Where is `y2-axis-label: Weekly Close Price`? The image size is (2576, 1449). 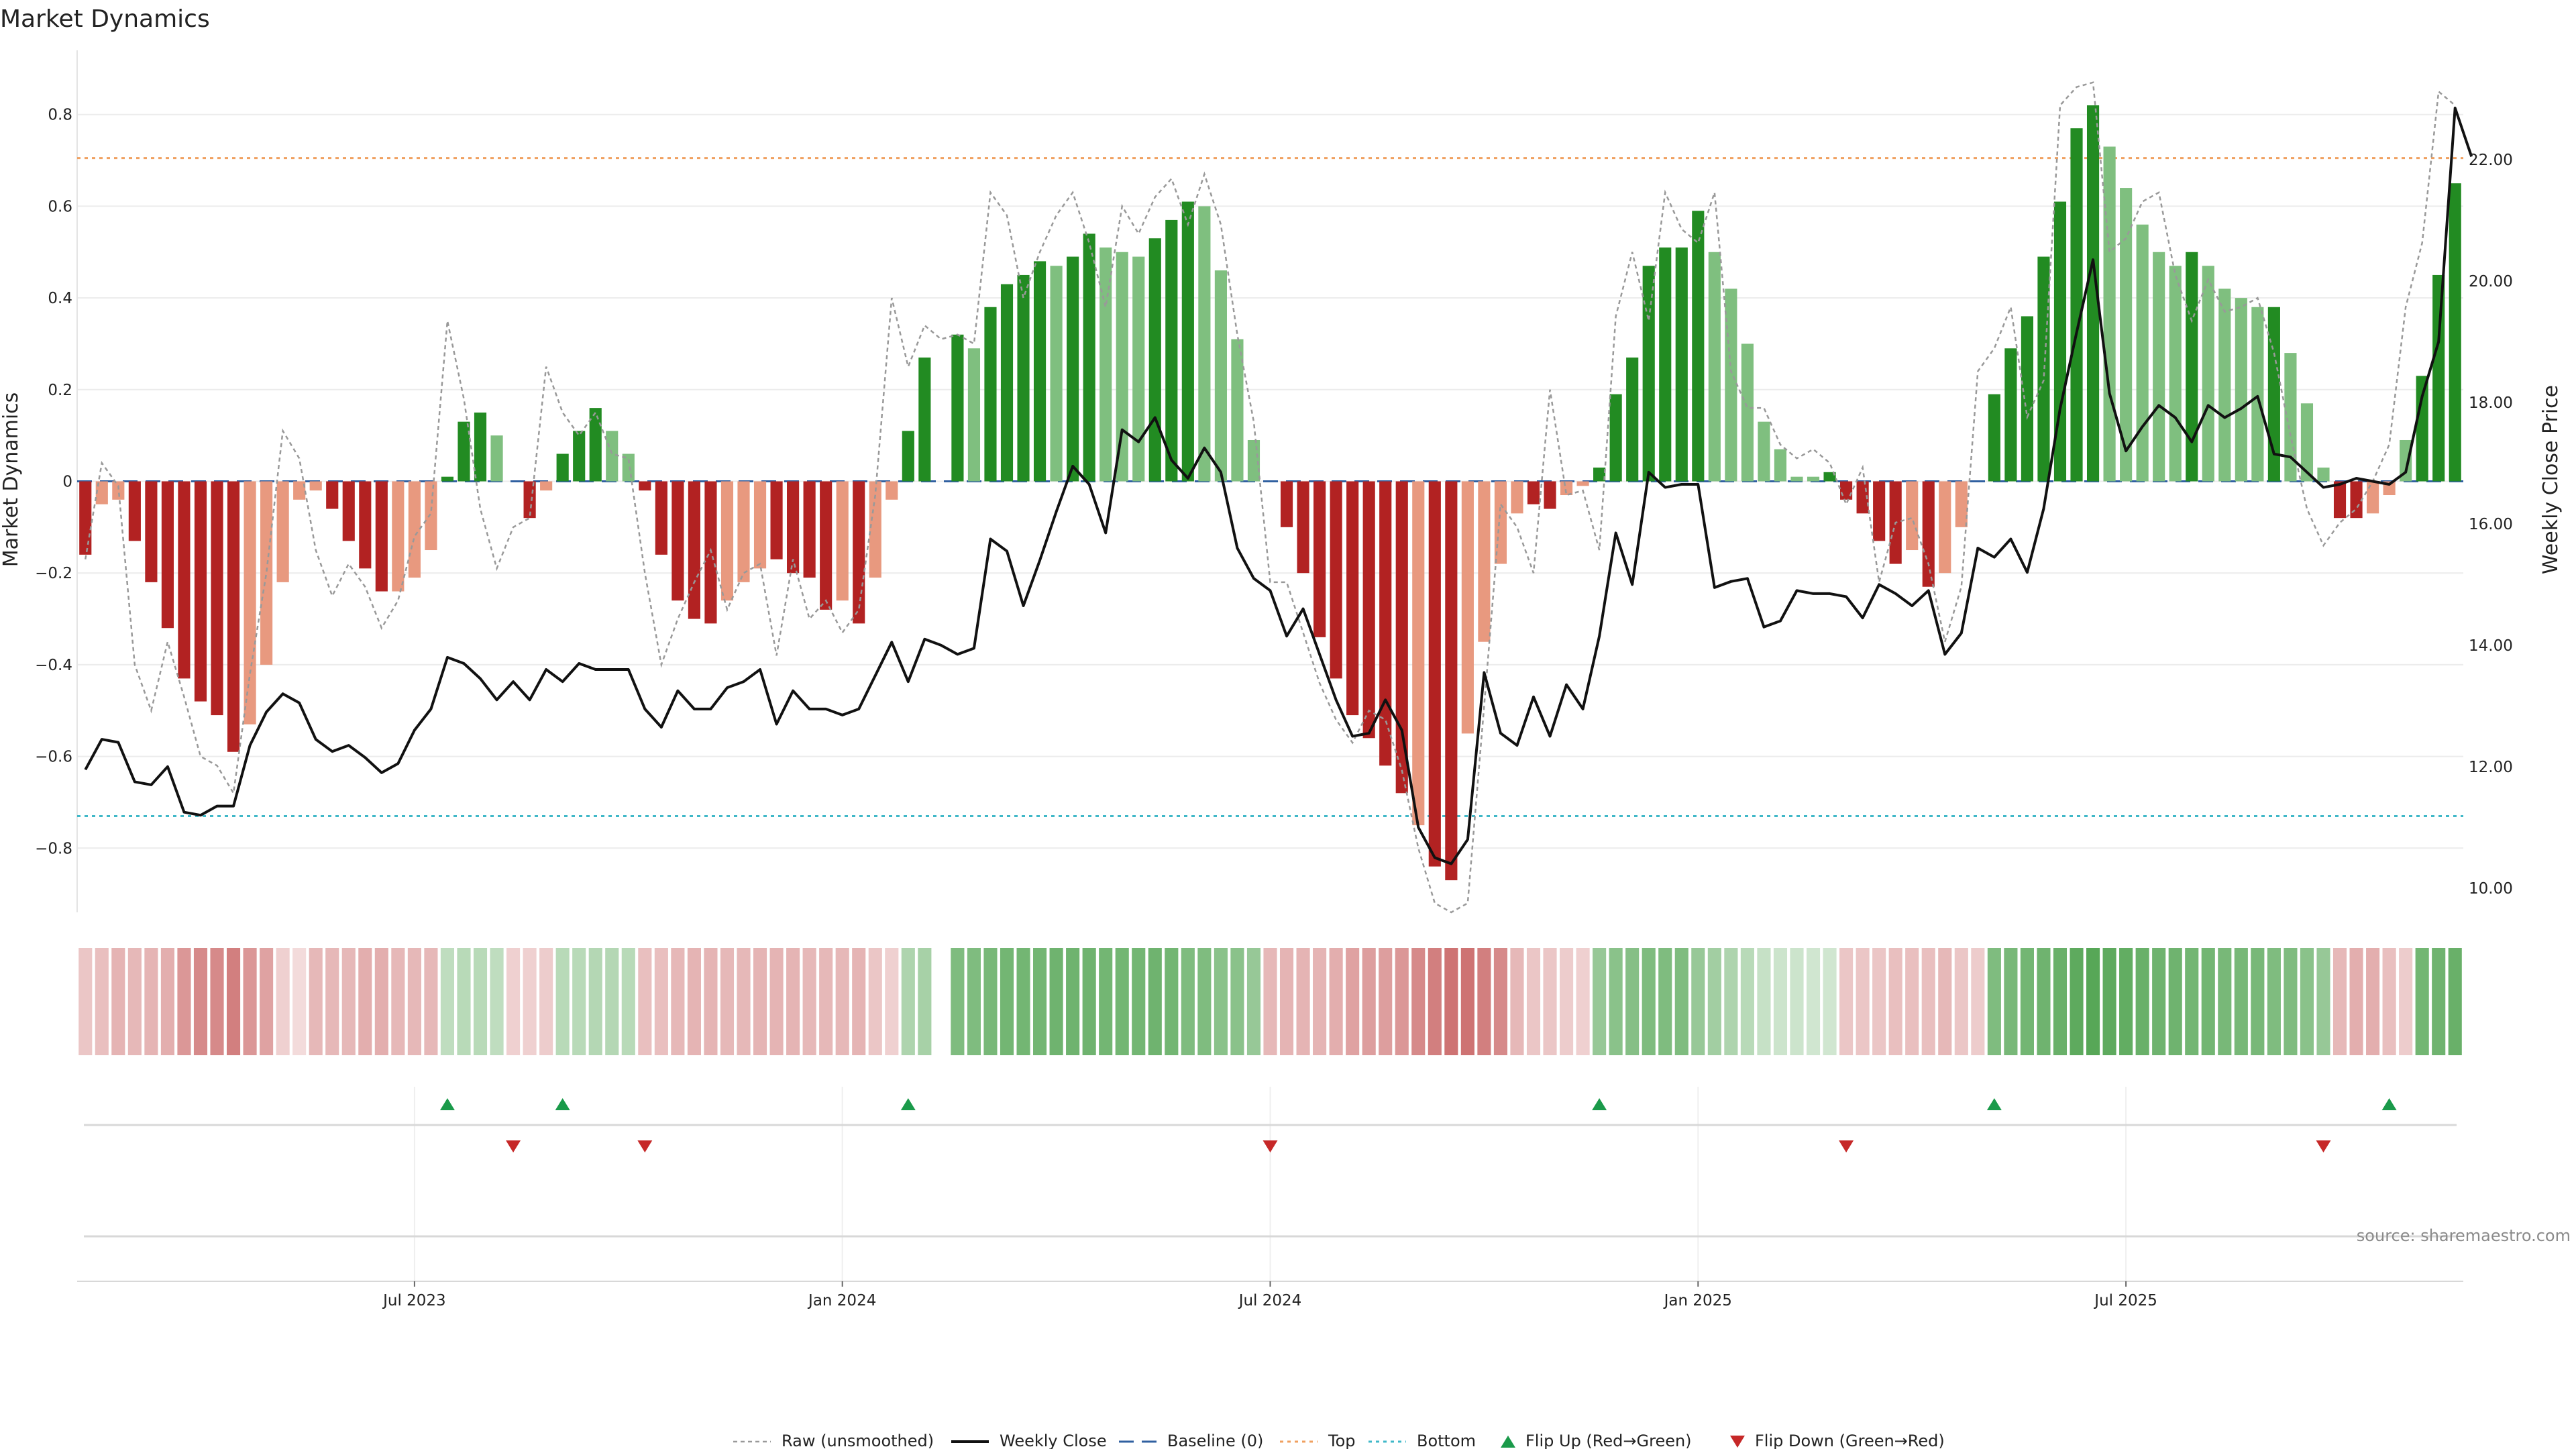
y2-axis-label: Weekly Close Price is located at coordinates (2551, 479).